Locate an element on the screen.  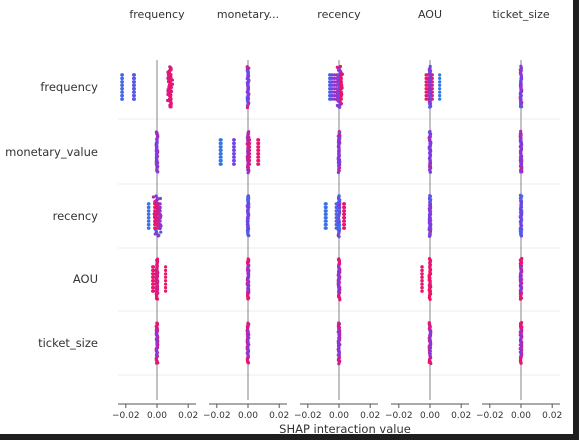
x-tick-label-2-1: 0.00 is located at coordinates (339, 416).